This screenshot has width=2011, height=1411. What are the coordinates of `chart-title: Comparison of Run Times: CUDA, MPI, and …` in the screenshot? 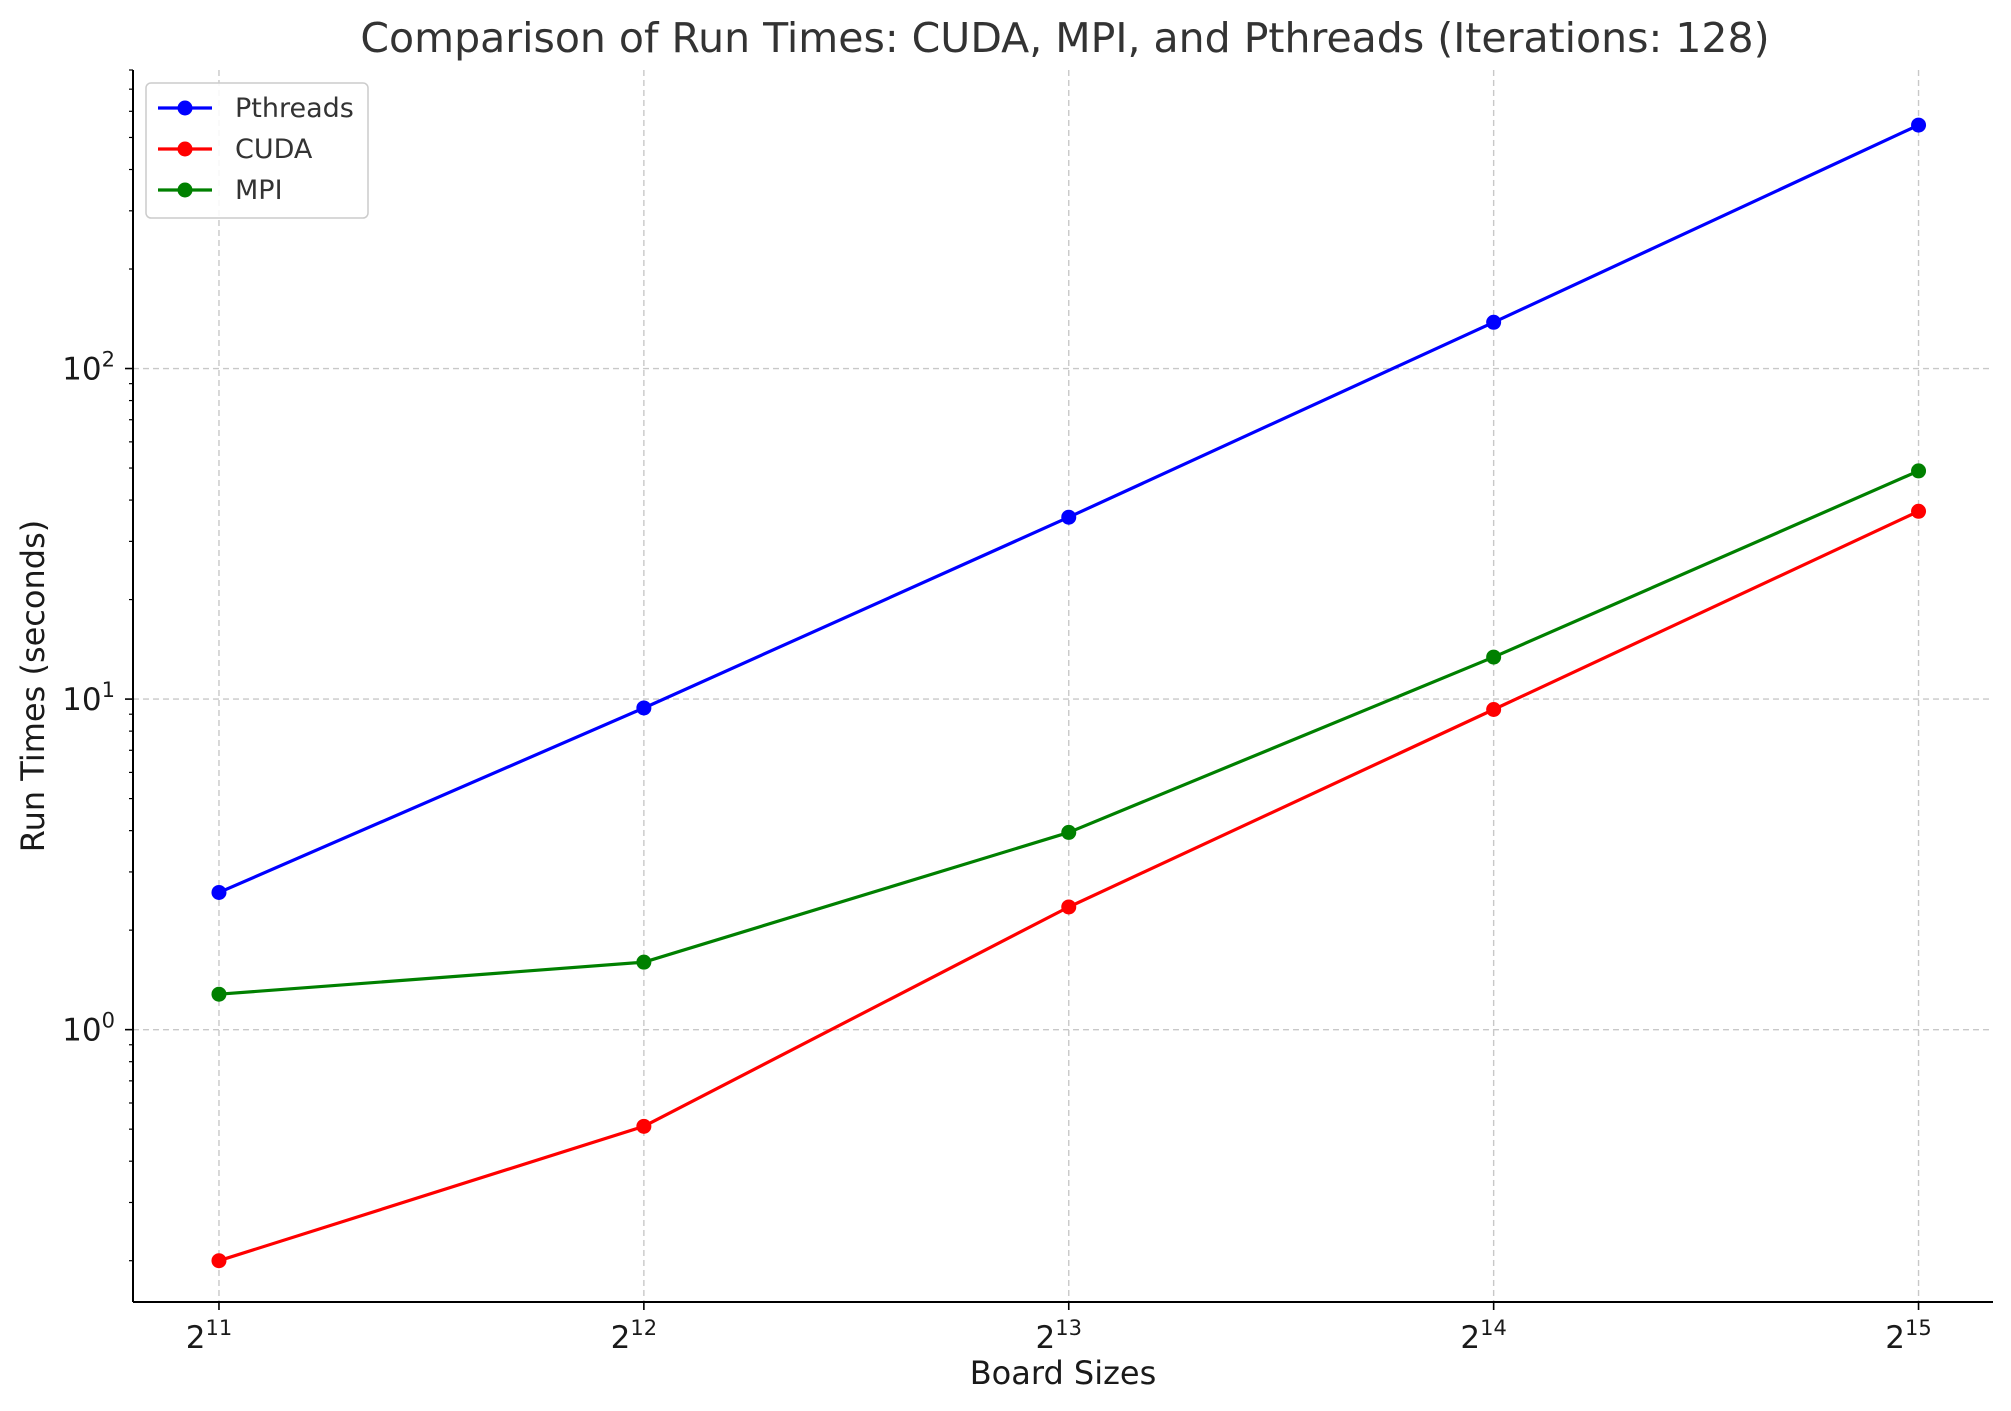 It's located at (1064, 38).